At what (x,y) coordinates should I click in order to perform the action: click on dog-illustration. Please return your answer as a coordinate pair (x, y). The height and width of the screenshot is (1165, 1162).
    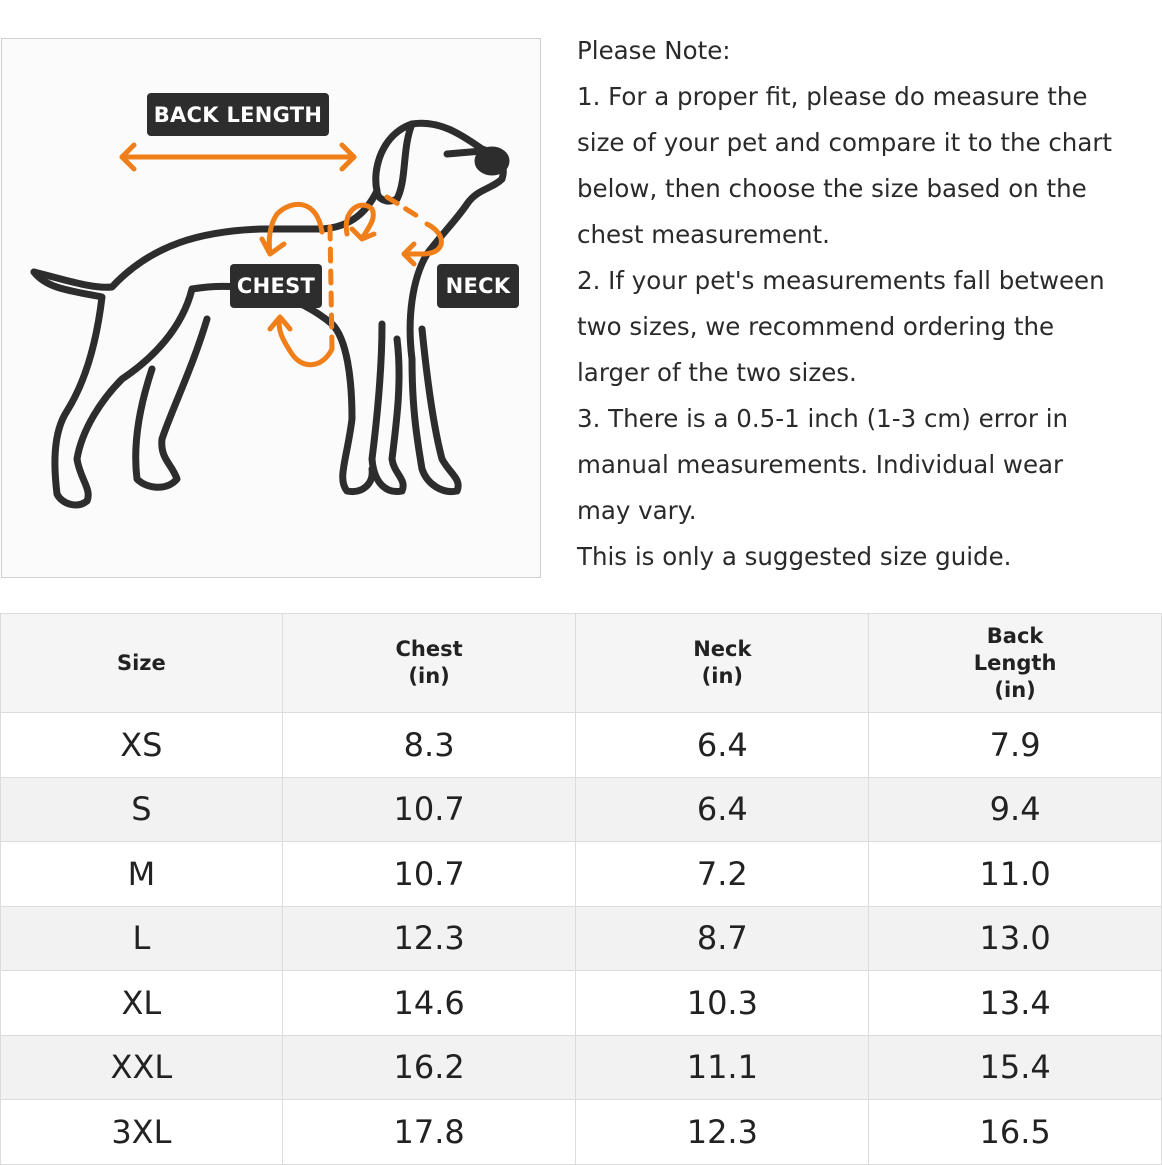
    Looking at the image, I should click on (270, 314).